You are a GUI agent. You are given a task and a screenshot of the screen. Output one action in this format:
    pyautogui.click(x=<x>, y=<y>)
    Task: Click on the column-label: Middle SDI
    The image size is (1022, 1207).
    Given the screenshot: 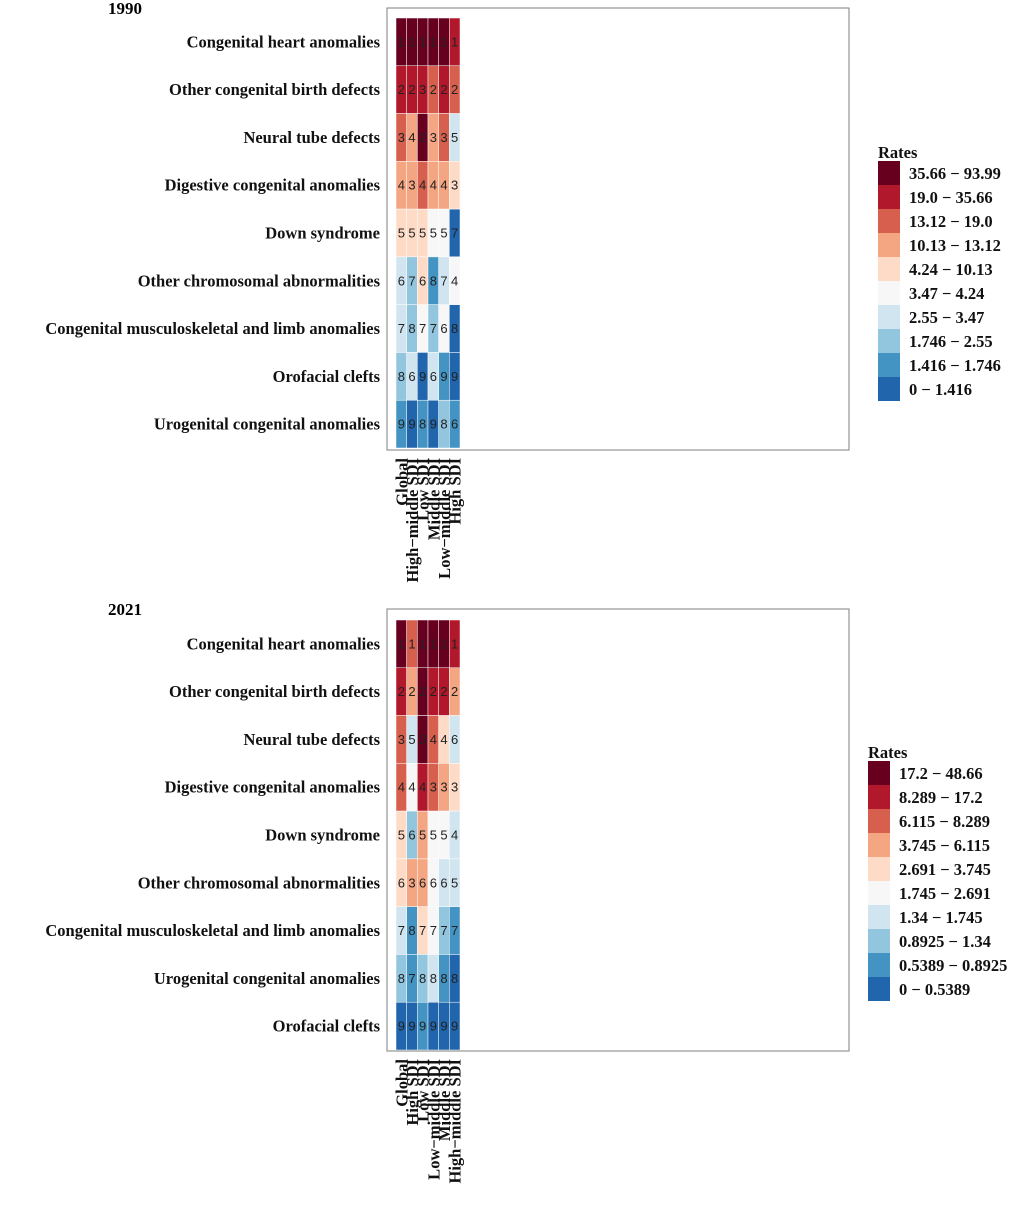 What is the action you would take?
    pyautogui.click(x=433, y=499)
    